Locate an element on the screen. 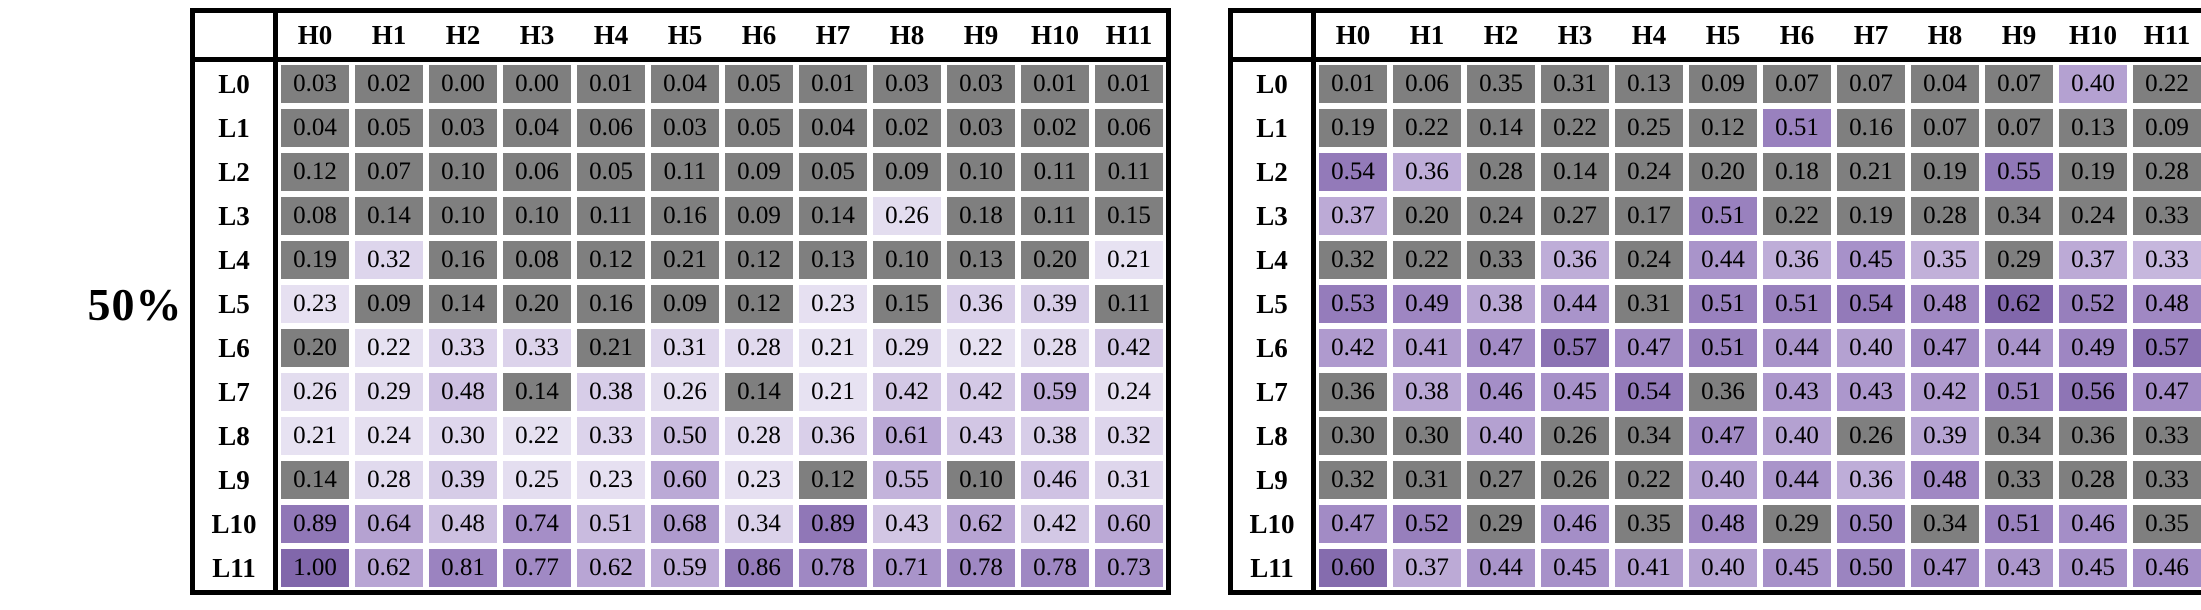  heatmap-cell: 0.49 is located at coordinates (2093, 348).